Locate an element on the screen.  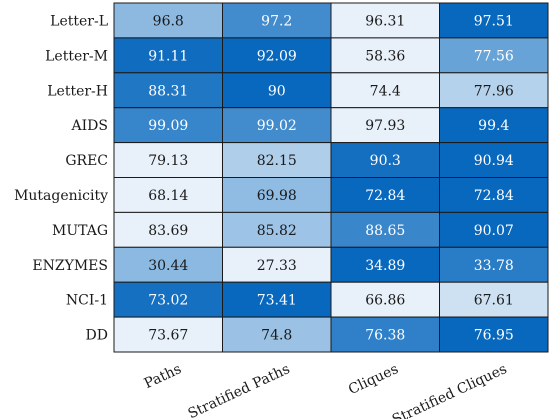
cell-value-label: 90 is located at coordinates (277, 91).